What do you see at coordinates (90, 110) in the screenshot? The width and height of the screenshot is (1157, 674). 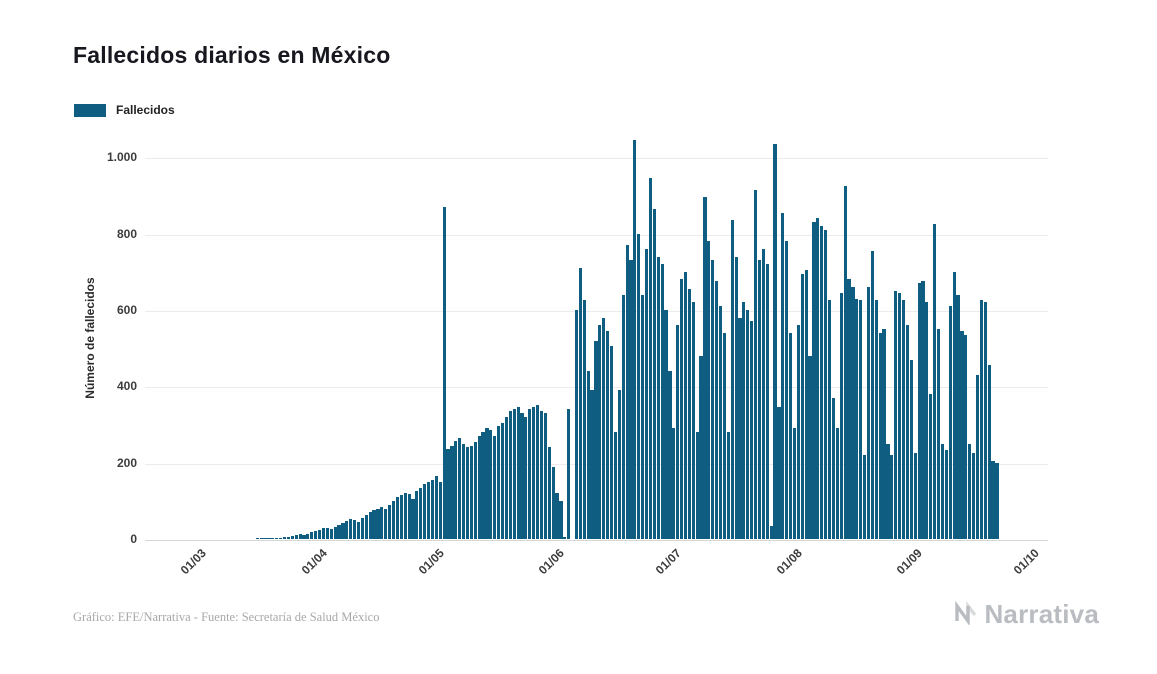 I see `legend-swatch-fallecidos` at bounding box center [90, 110].